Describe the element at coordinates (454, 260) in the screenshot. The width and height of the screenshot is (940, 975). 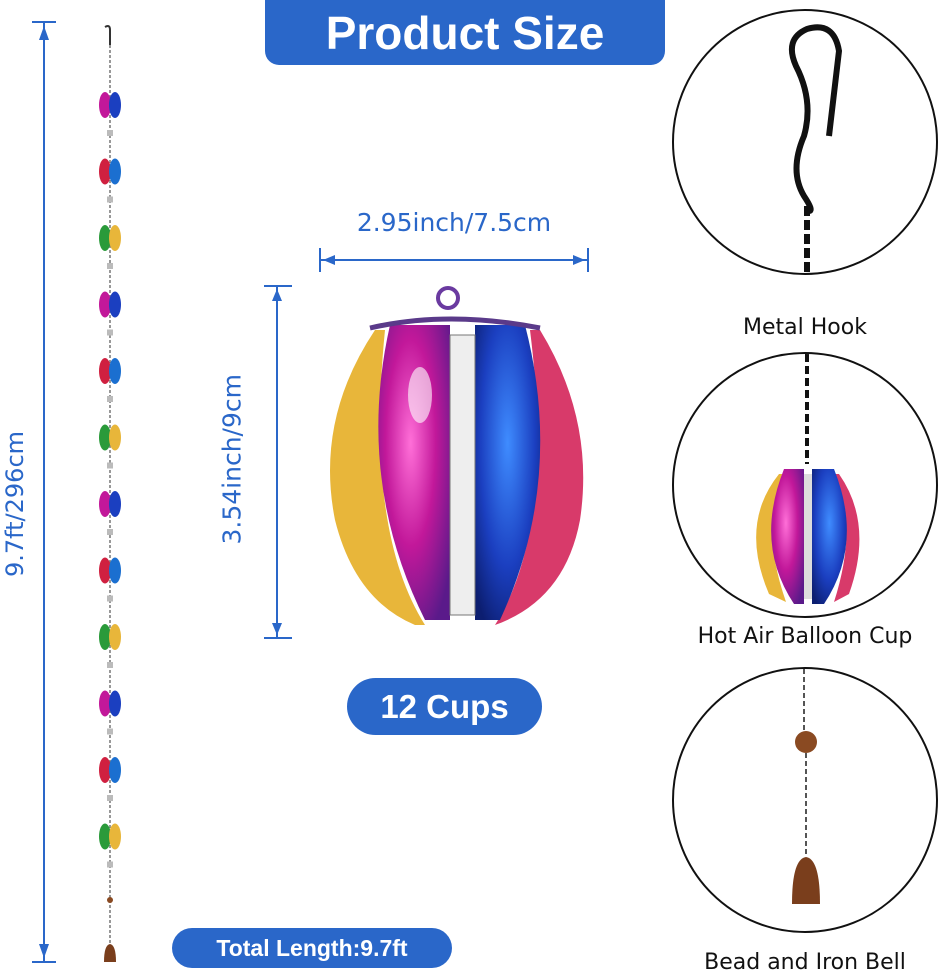
I see `cup-width-dimension-line` at that location.